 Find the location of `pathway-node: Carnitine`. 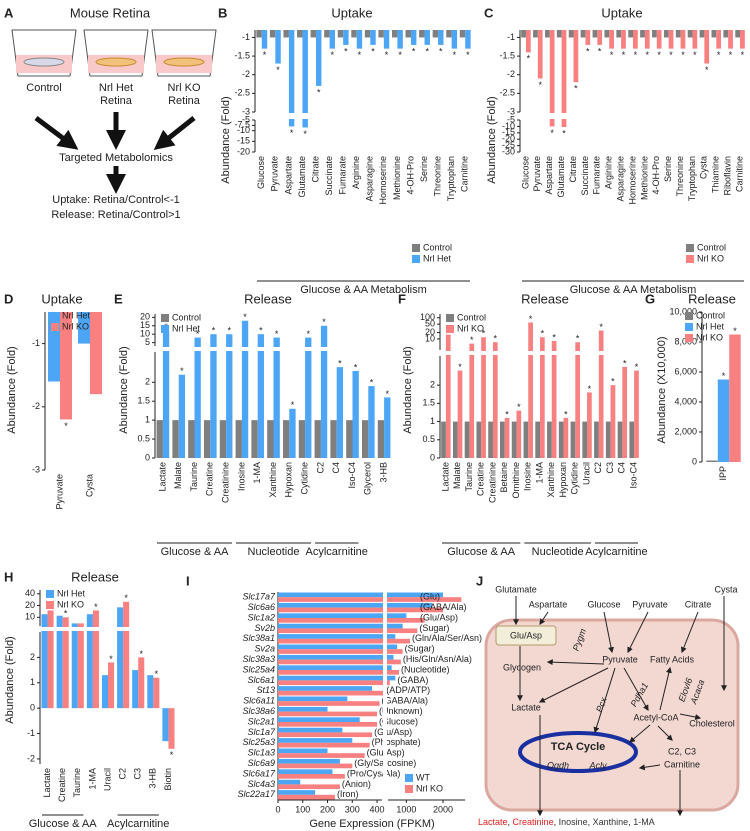

pathway-node: Carnitine is located at coordinates (682, 764).